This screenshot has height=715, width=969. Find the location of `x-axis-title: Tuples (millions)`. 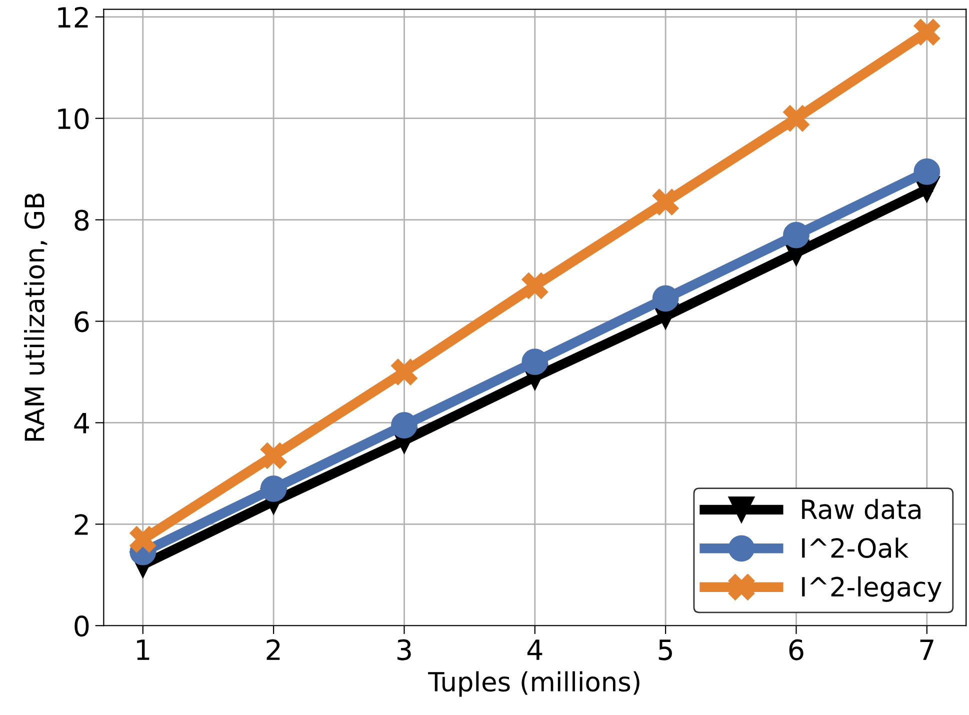

x-axis-title: Tuples (millions) is located at coordinates (534, 684).